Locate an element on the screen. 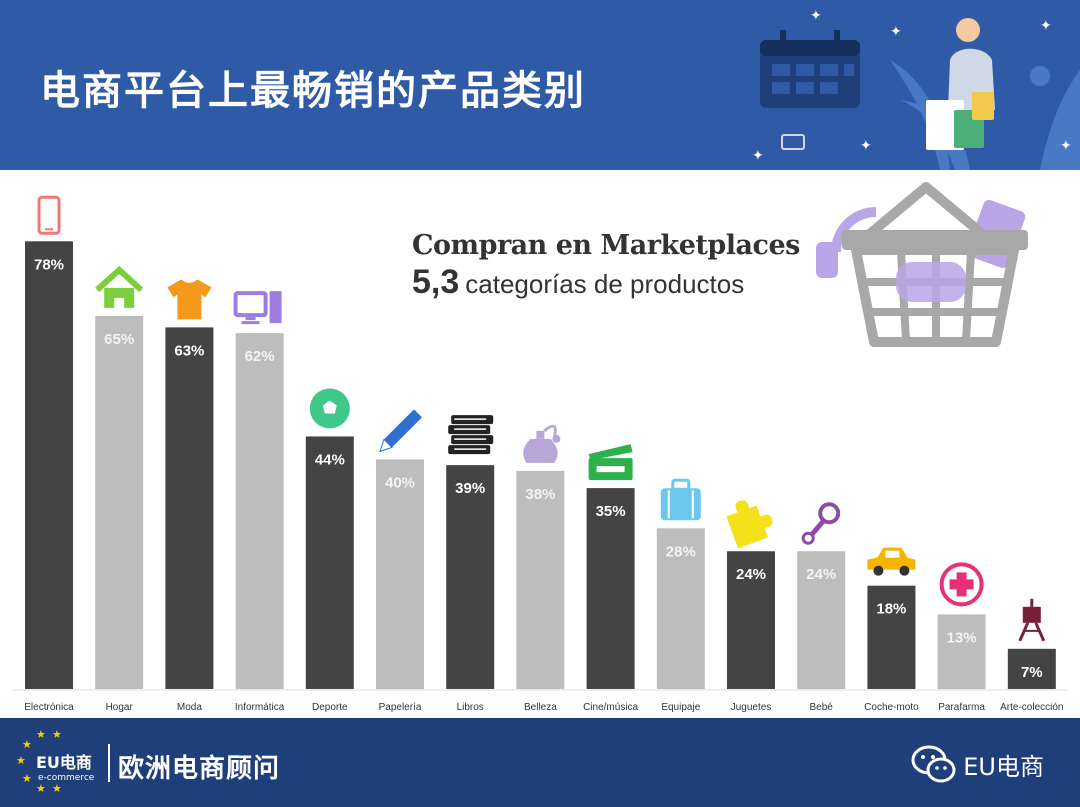 Image resolution: width=1080 pixels, height=807 pixels. subtitle-number: 5,3 is located at coordinates (436, 282).